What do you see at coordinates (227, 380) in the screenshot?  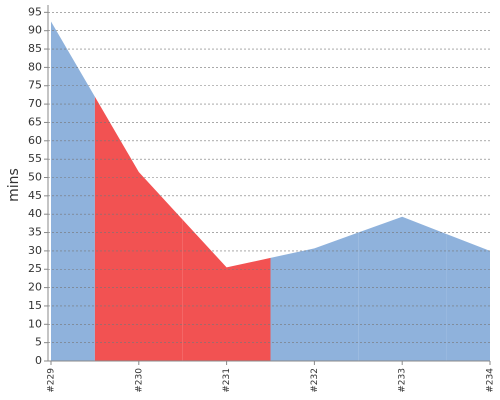 I see `x-tick-label: #231` at bounding box center [227, 380].